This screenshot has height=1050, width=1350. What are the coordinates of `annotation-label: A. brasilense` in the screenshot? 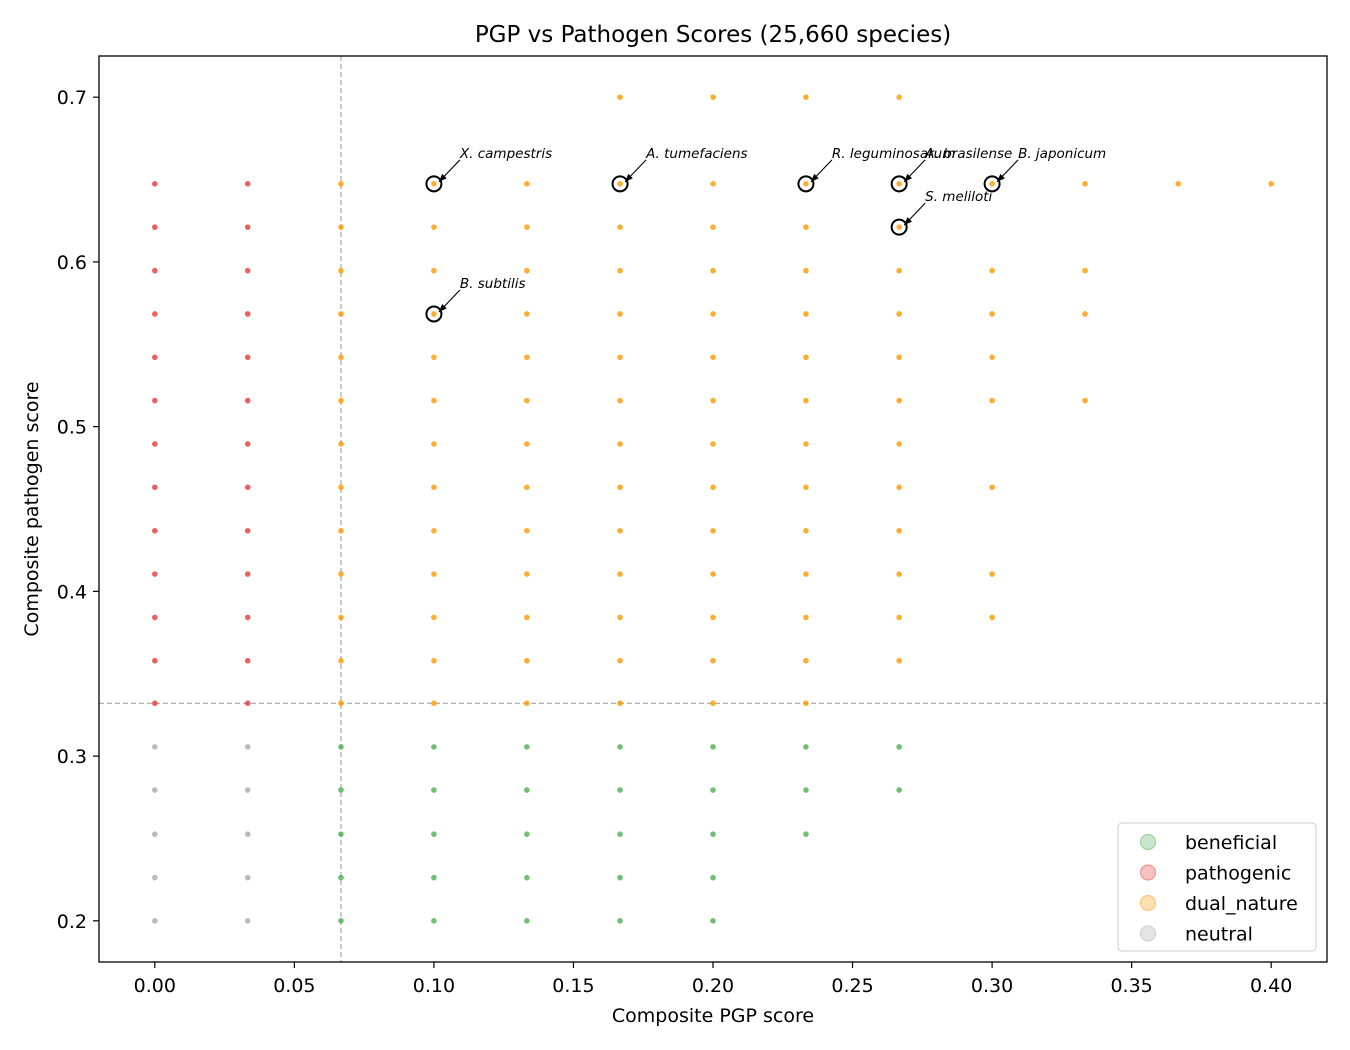 It's located at (968, 154).